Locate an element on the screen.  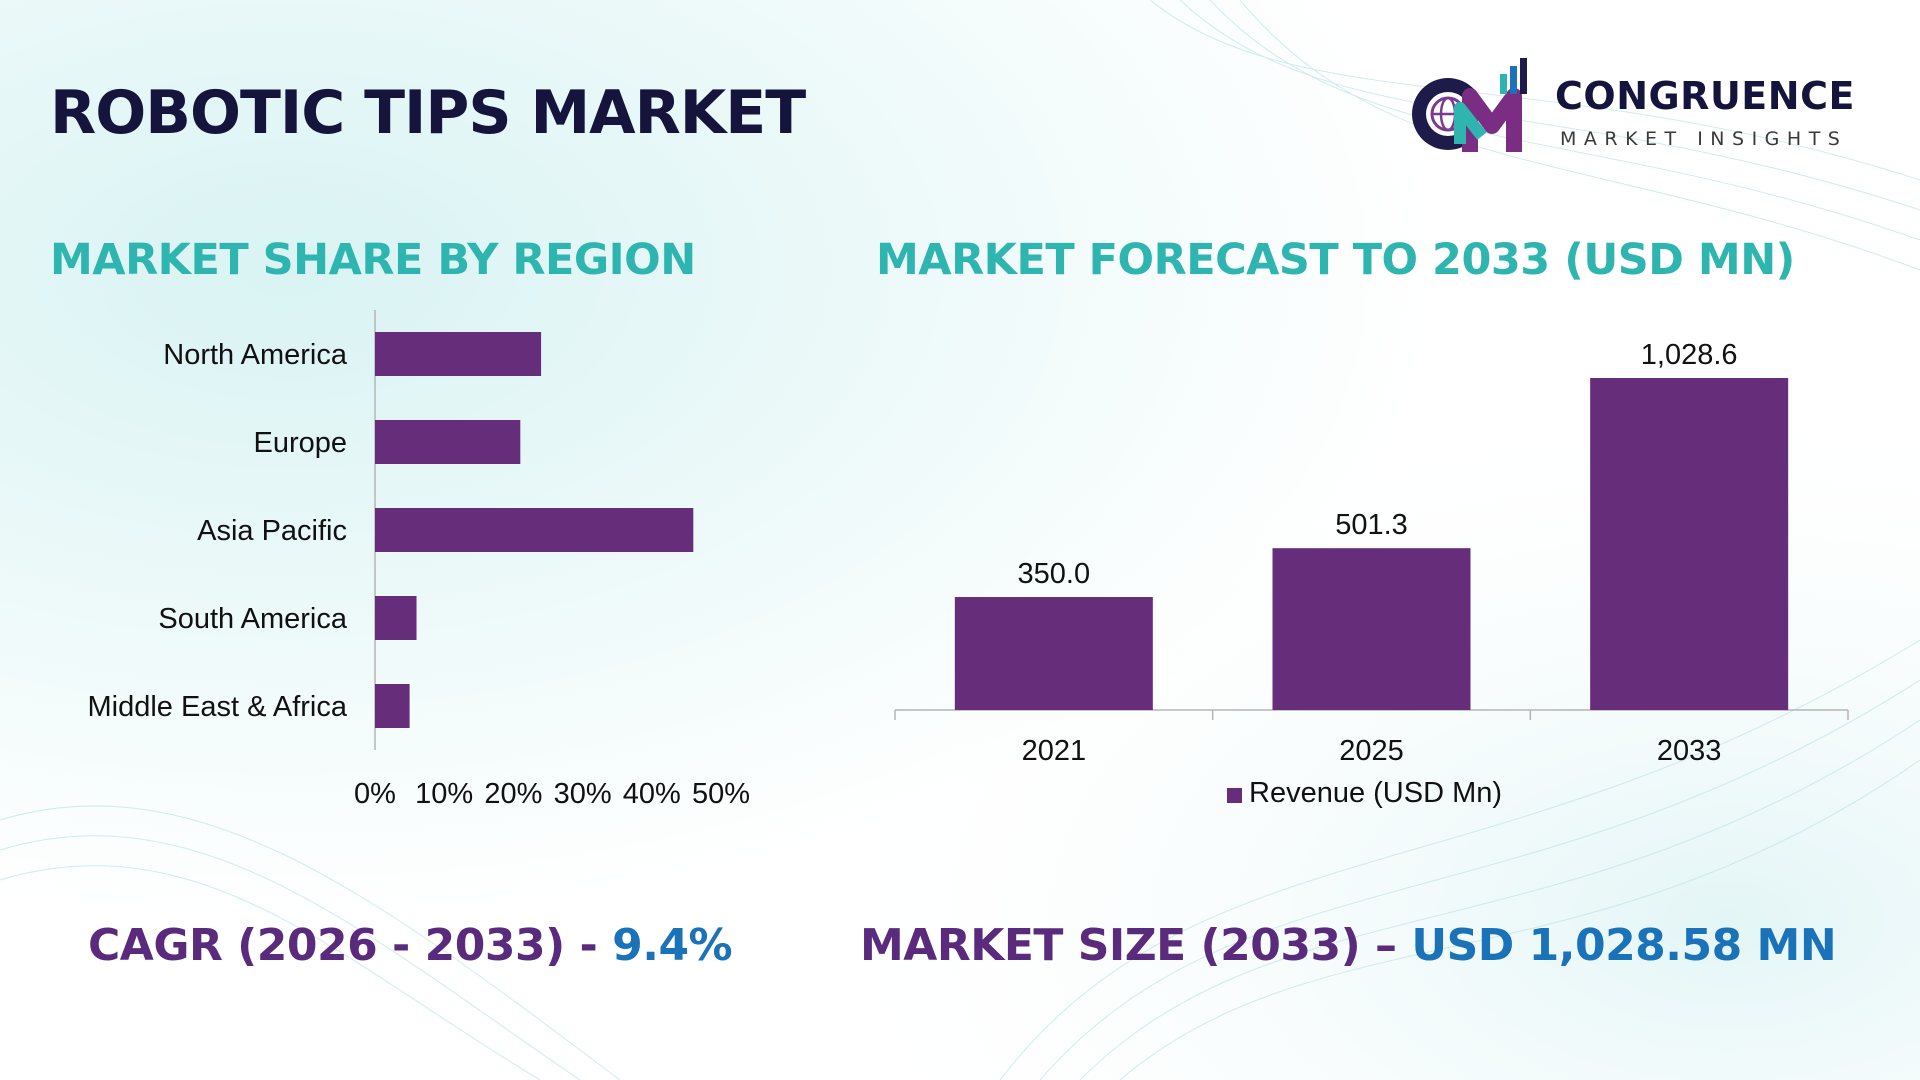
market-size-stat: MARKET SIZE (2033) – USD 1,028.58 MN is located at coordinates (1348, 945).